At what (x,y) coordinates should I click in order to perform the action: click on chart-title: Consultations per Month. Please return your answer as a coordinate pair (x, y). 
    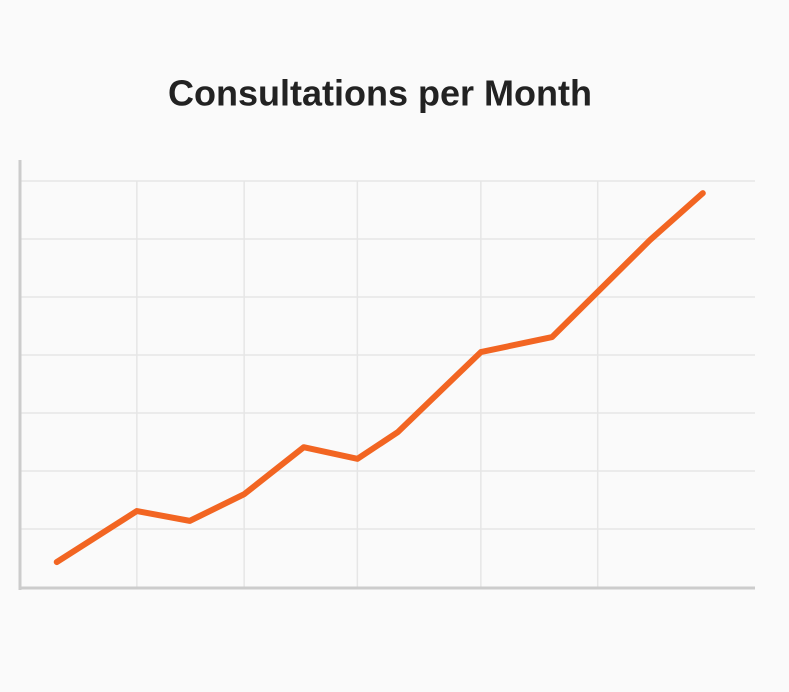
    Looking at the image, I should click on (380, 93).